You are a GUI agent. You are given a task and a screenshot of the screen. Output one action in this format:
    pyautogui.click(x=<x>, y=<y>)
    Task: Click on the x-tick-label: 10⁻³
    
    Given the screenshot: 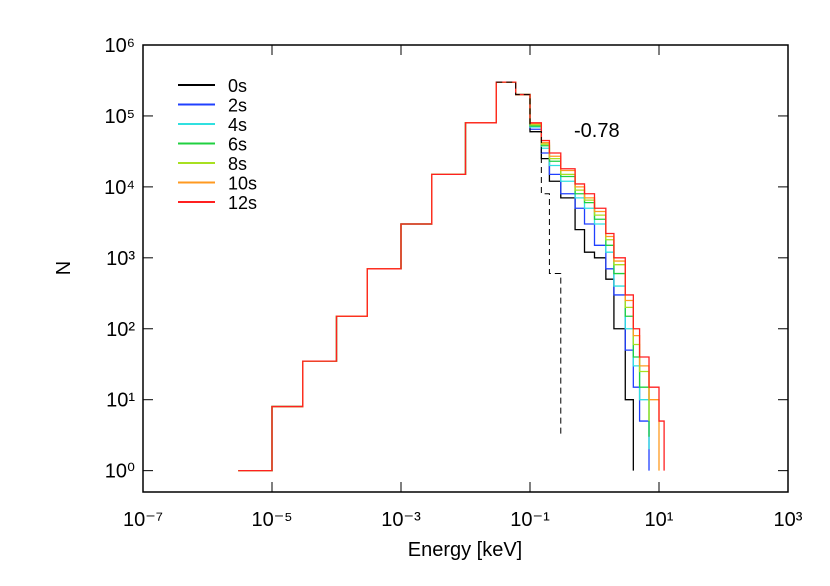 What is the action you would take?
    pyautogui.click(x=401, y=520)
    